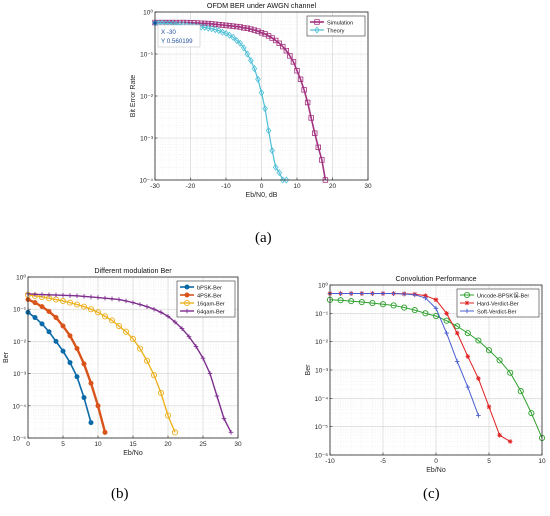  Describe the element at coordinates (155, 23) in the screenshot. I see `datatip-anchor` at that location.